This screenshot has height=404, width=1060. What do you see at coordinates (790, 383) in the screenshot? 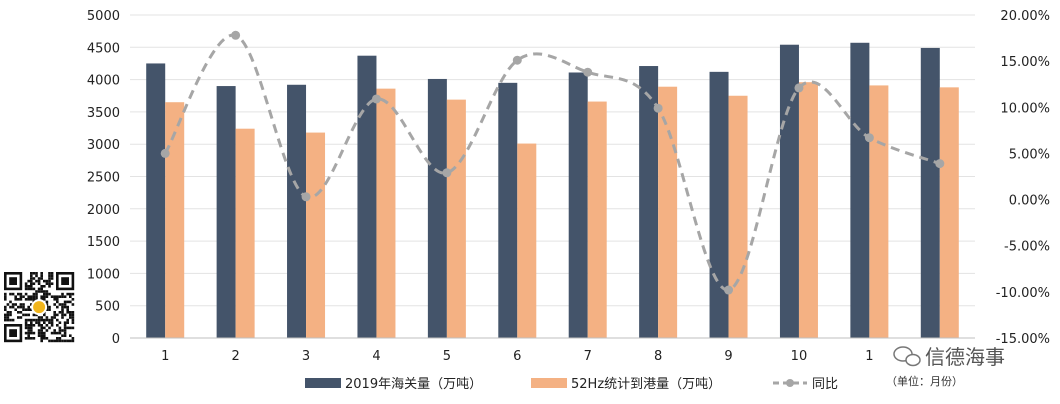
I see `legend-marker-yoy` at bounding box center [790, 383].